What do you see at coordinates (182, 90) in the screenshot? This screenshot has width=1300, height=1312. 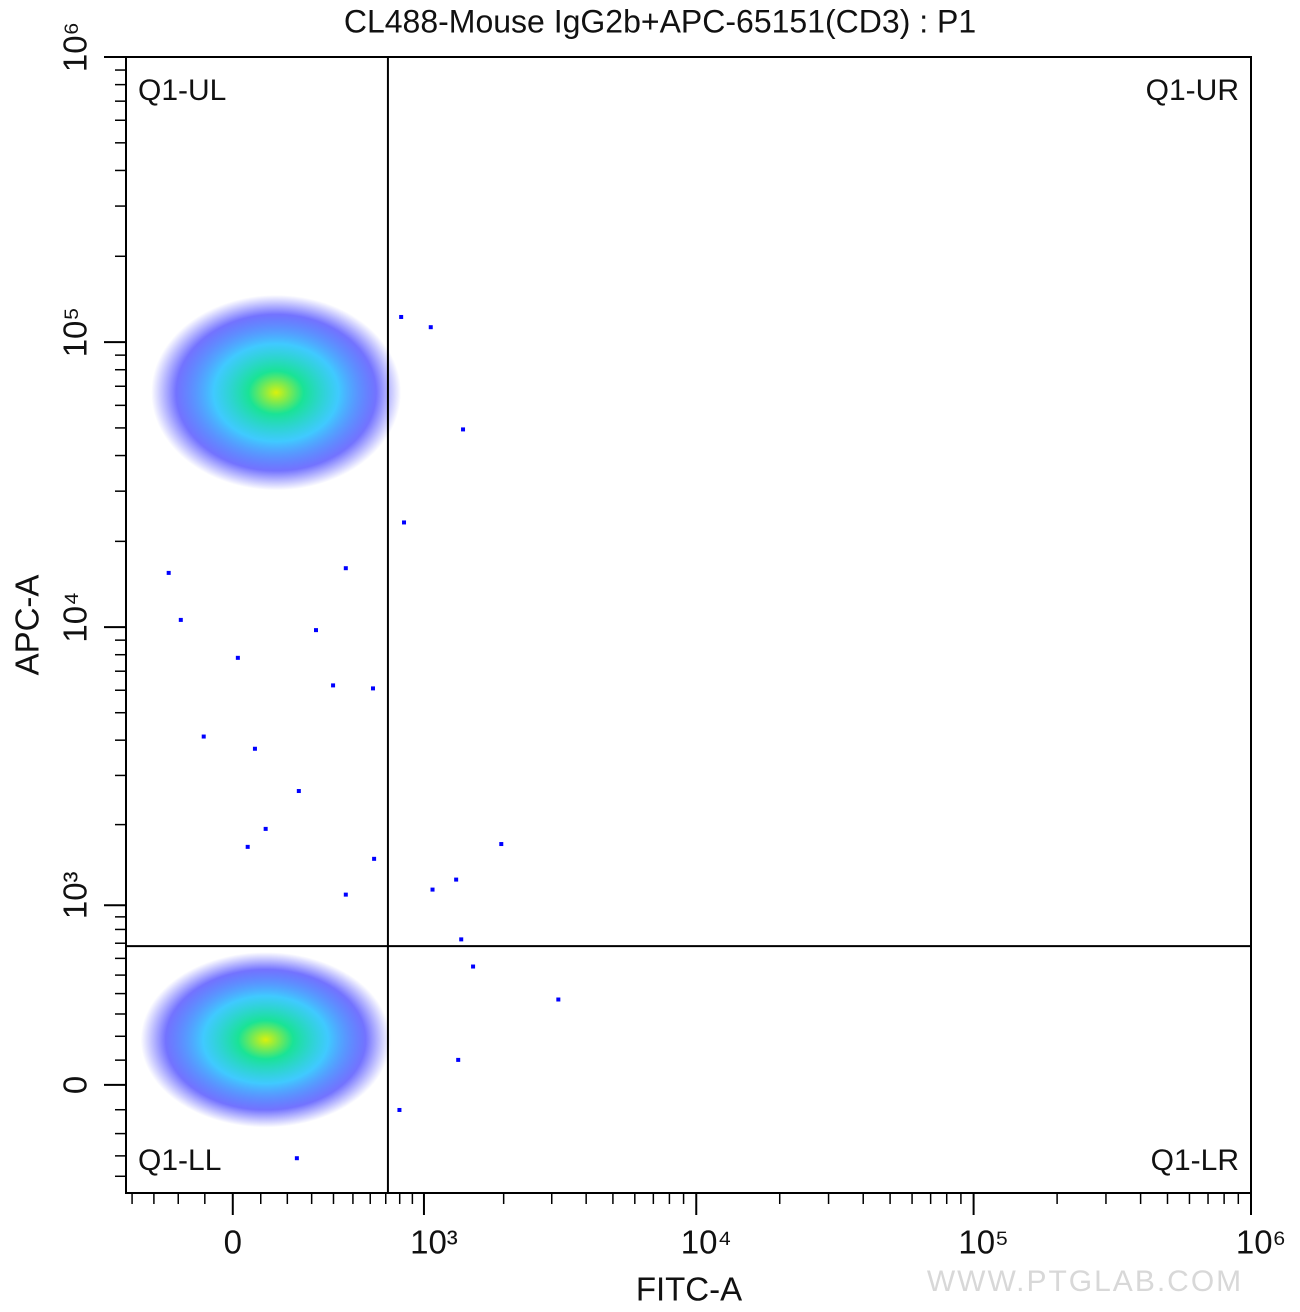 I see `quadrant-label: Q1-UL` at bounding box center [182, 90].